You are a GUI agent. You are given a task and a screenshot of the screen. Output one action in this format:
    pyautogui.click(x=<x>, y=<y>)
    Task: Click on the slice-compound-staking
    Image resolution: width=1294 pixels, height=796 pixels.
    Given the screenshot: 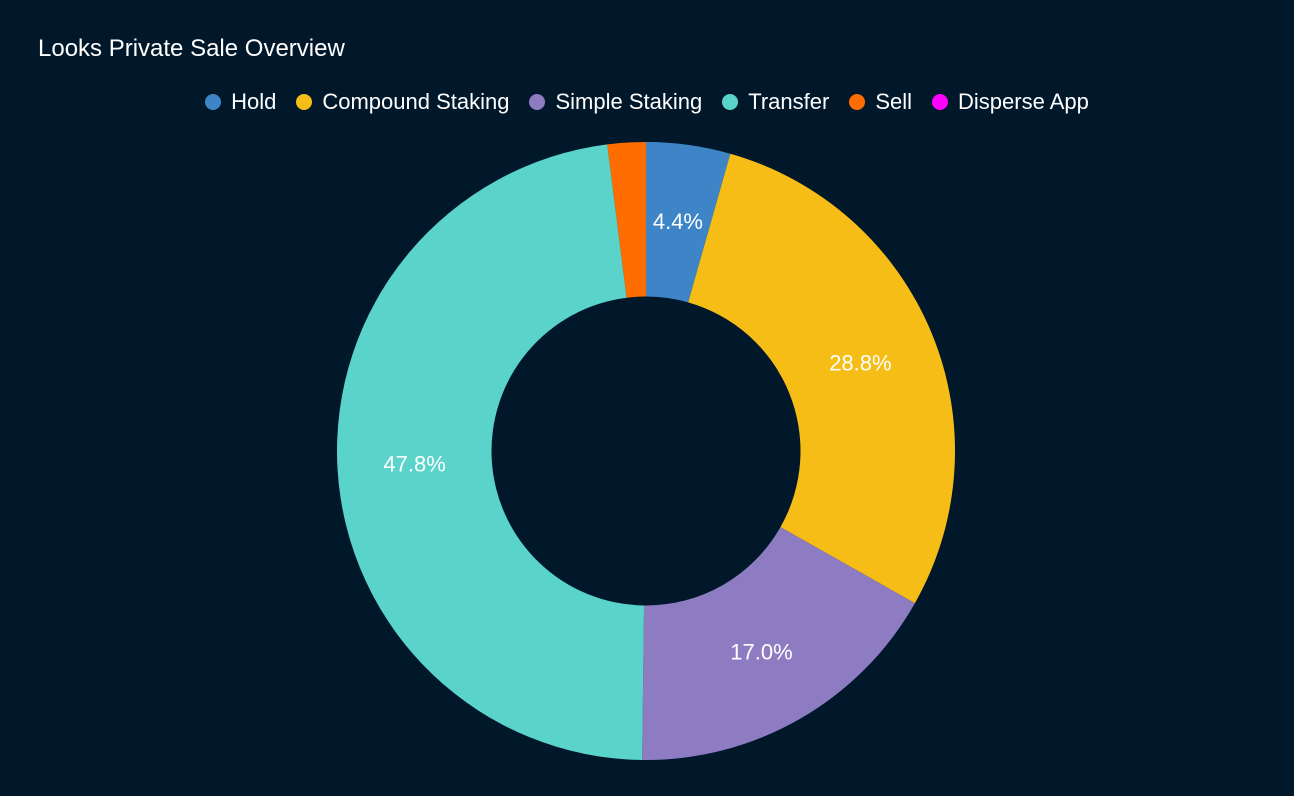 What is the action you would take?
    pyautogui.click(x=821, y=378)
    